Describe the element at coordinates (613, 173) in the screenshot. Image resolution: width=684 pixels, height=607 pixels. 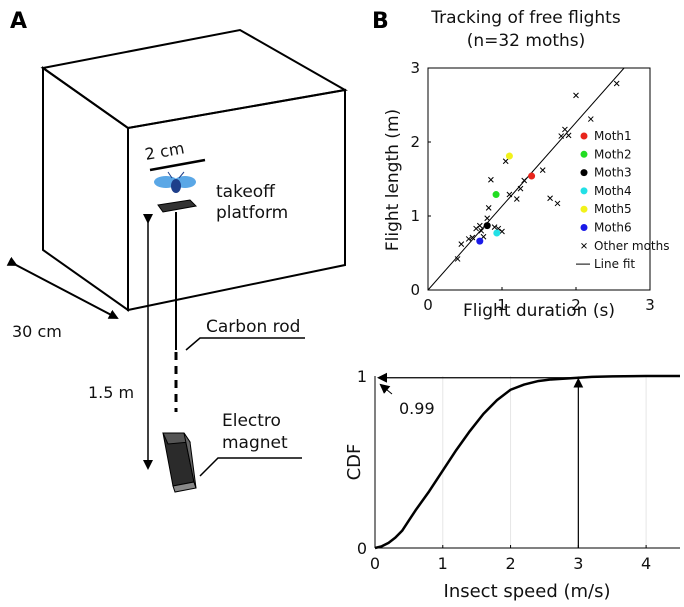
I see `legend-entry: Moth3` at that location.